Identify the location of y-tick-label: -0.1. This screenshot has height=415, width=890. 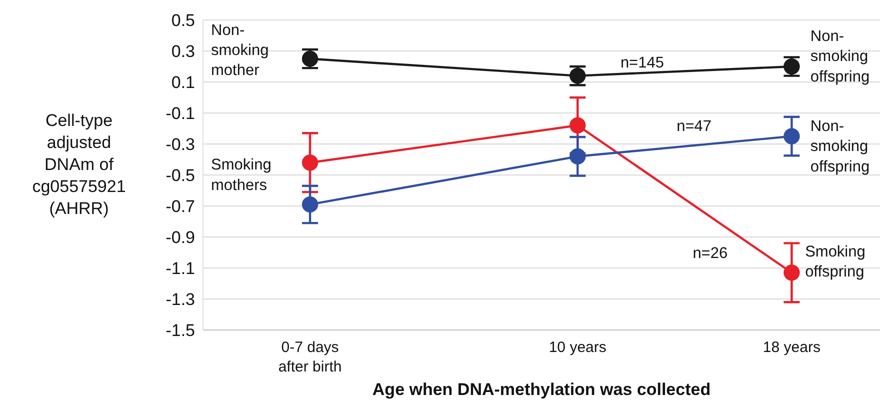
(180, 114).